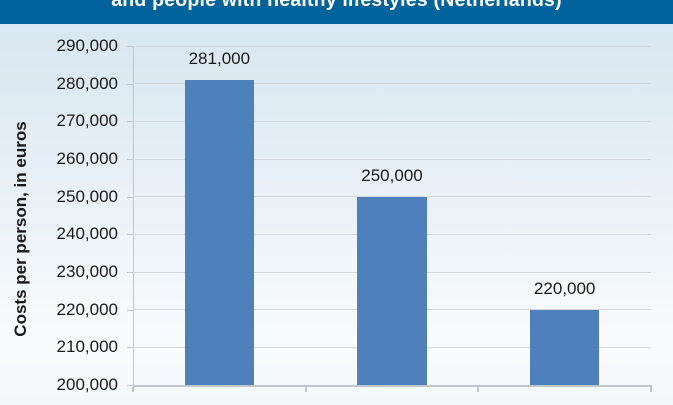 The height and width of the screenshot is (405, 673). I want to click on y-tick-label: 260,000, so click(87, 158).